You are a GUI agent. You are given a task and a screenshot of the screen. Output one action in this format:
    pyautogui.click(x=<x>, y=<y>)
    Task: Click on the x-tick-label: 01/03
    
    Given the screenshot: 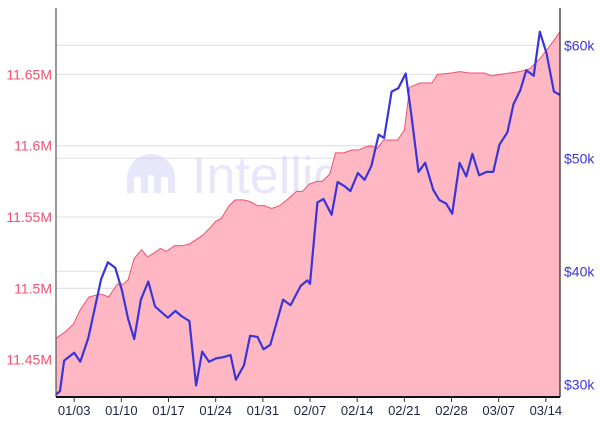 What is the action you would take?
    pyautogui.click(x=74, y=410)
    